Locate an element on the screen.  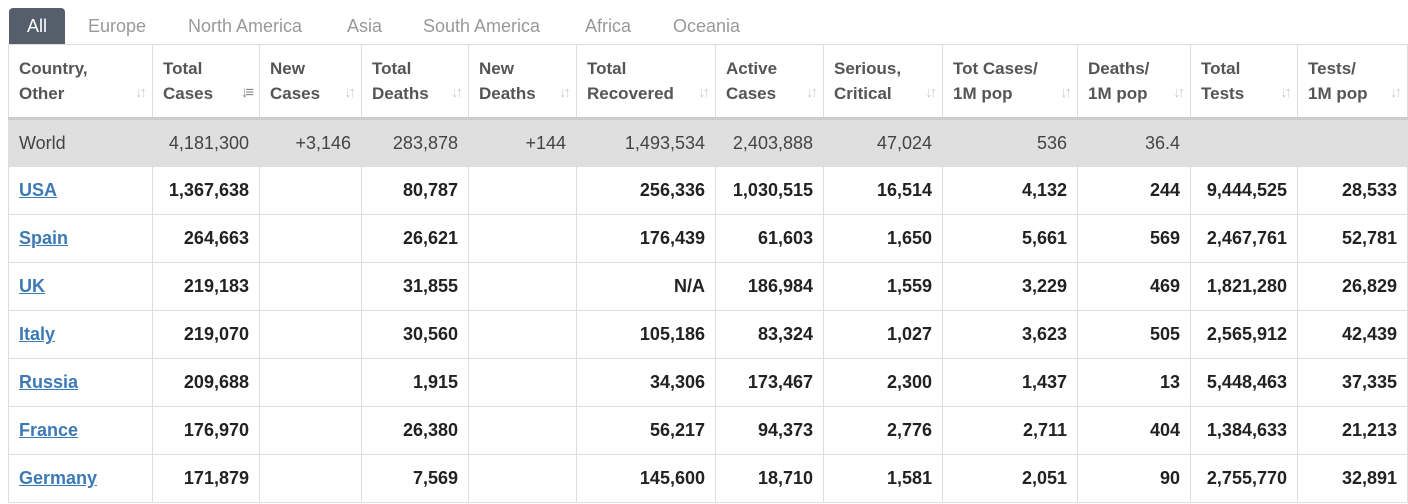
cell-serious-critical: 1,581 is located at coordinates (883, 478).